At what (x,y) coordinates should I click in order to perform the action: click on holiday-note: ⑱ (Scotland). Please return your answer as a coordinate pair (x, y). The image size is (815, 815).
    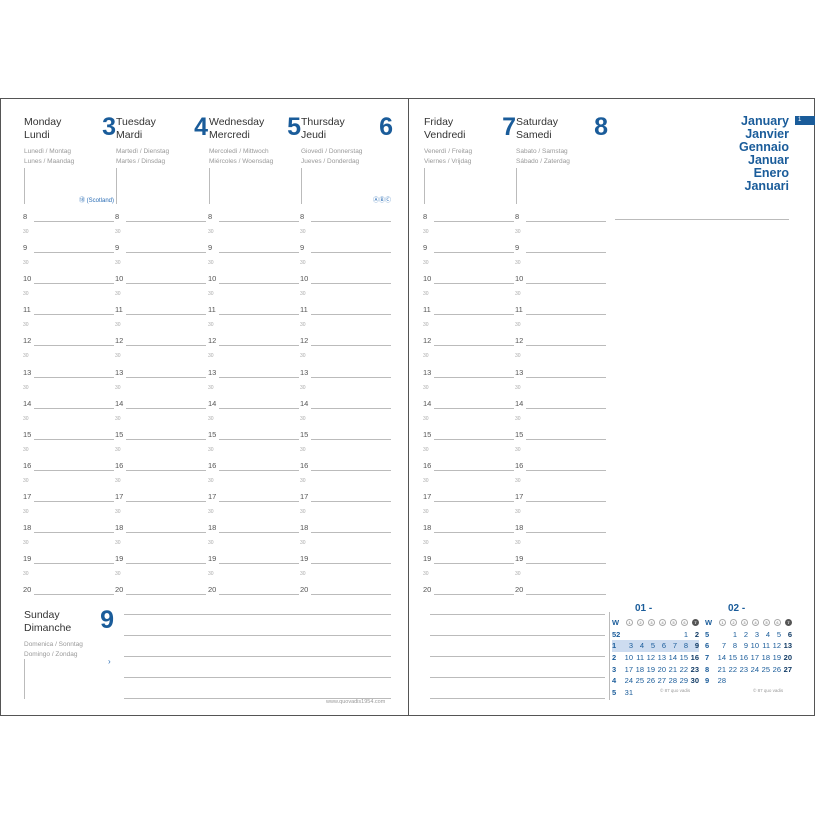
    Looking at the image, I should click on (96, 201).